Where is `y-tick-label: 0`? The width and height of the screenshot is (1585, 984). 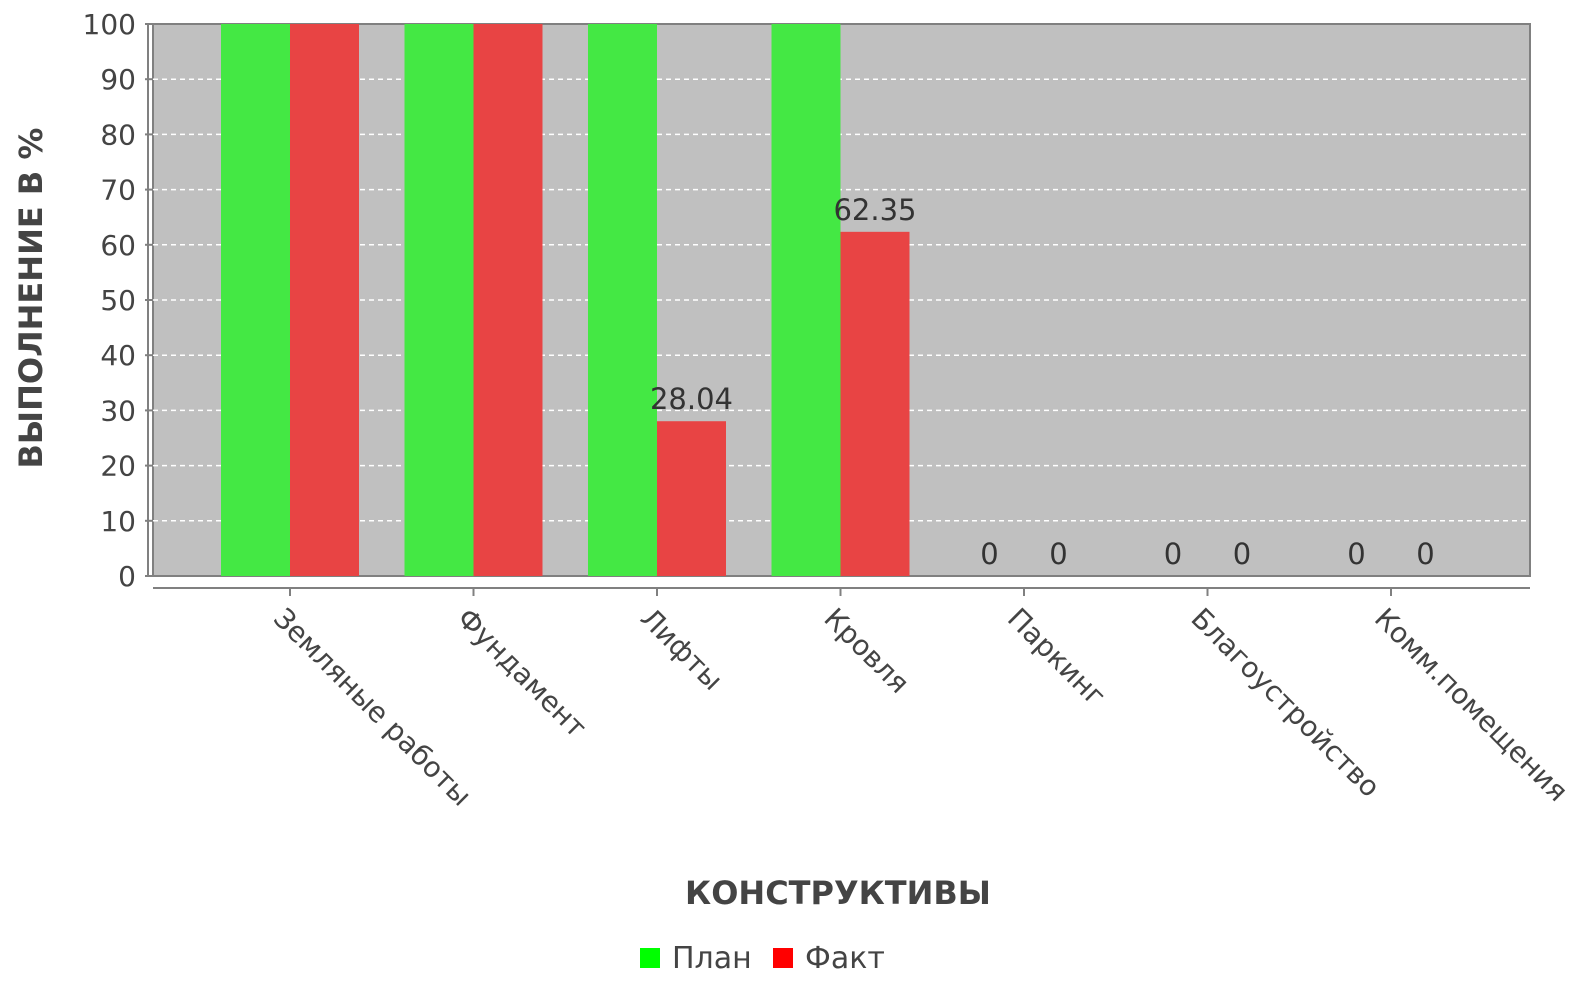
y-tick-label: 0 is located at coordinates (127, 576).